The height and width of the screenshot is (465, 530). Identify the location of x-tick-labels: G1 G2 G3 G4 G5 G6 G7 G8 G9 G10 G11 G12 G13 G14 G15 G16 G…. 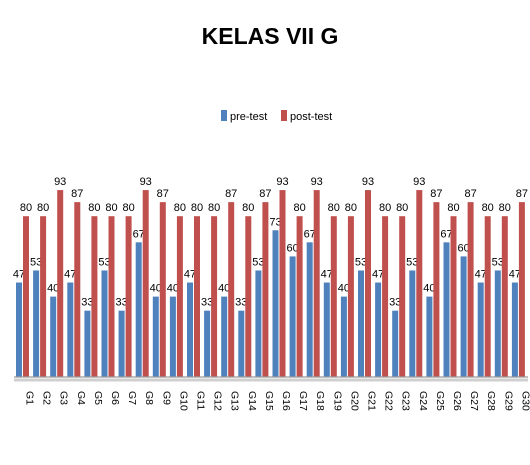
(277, 401).